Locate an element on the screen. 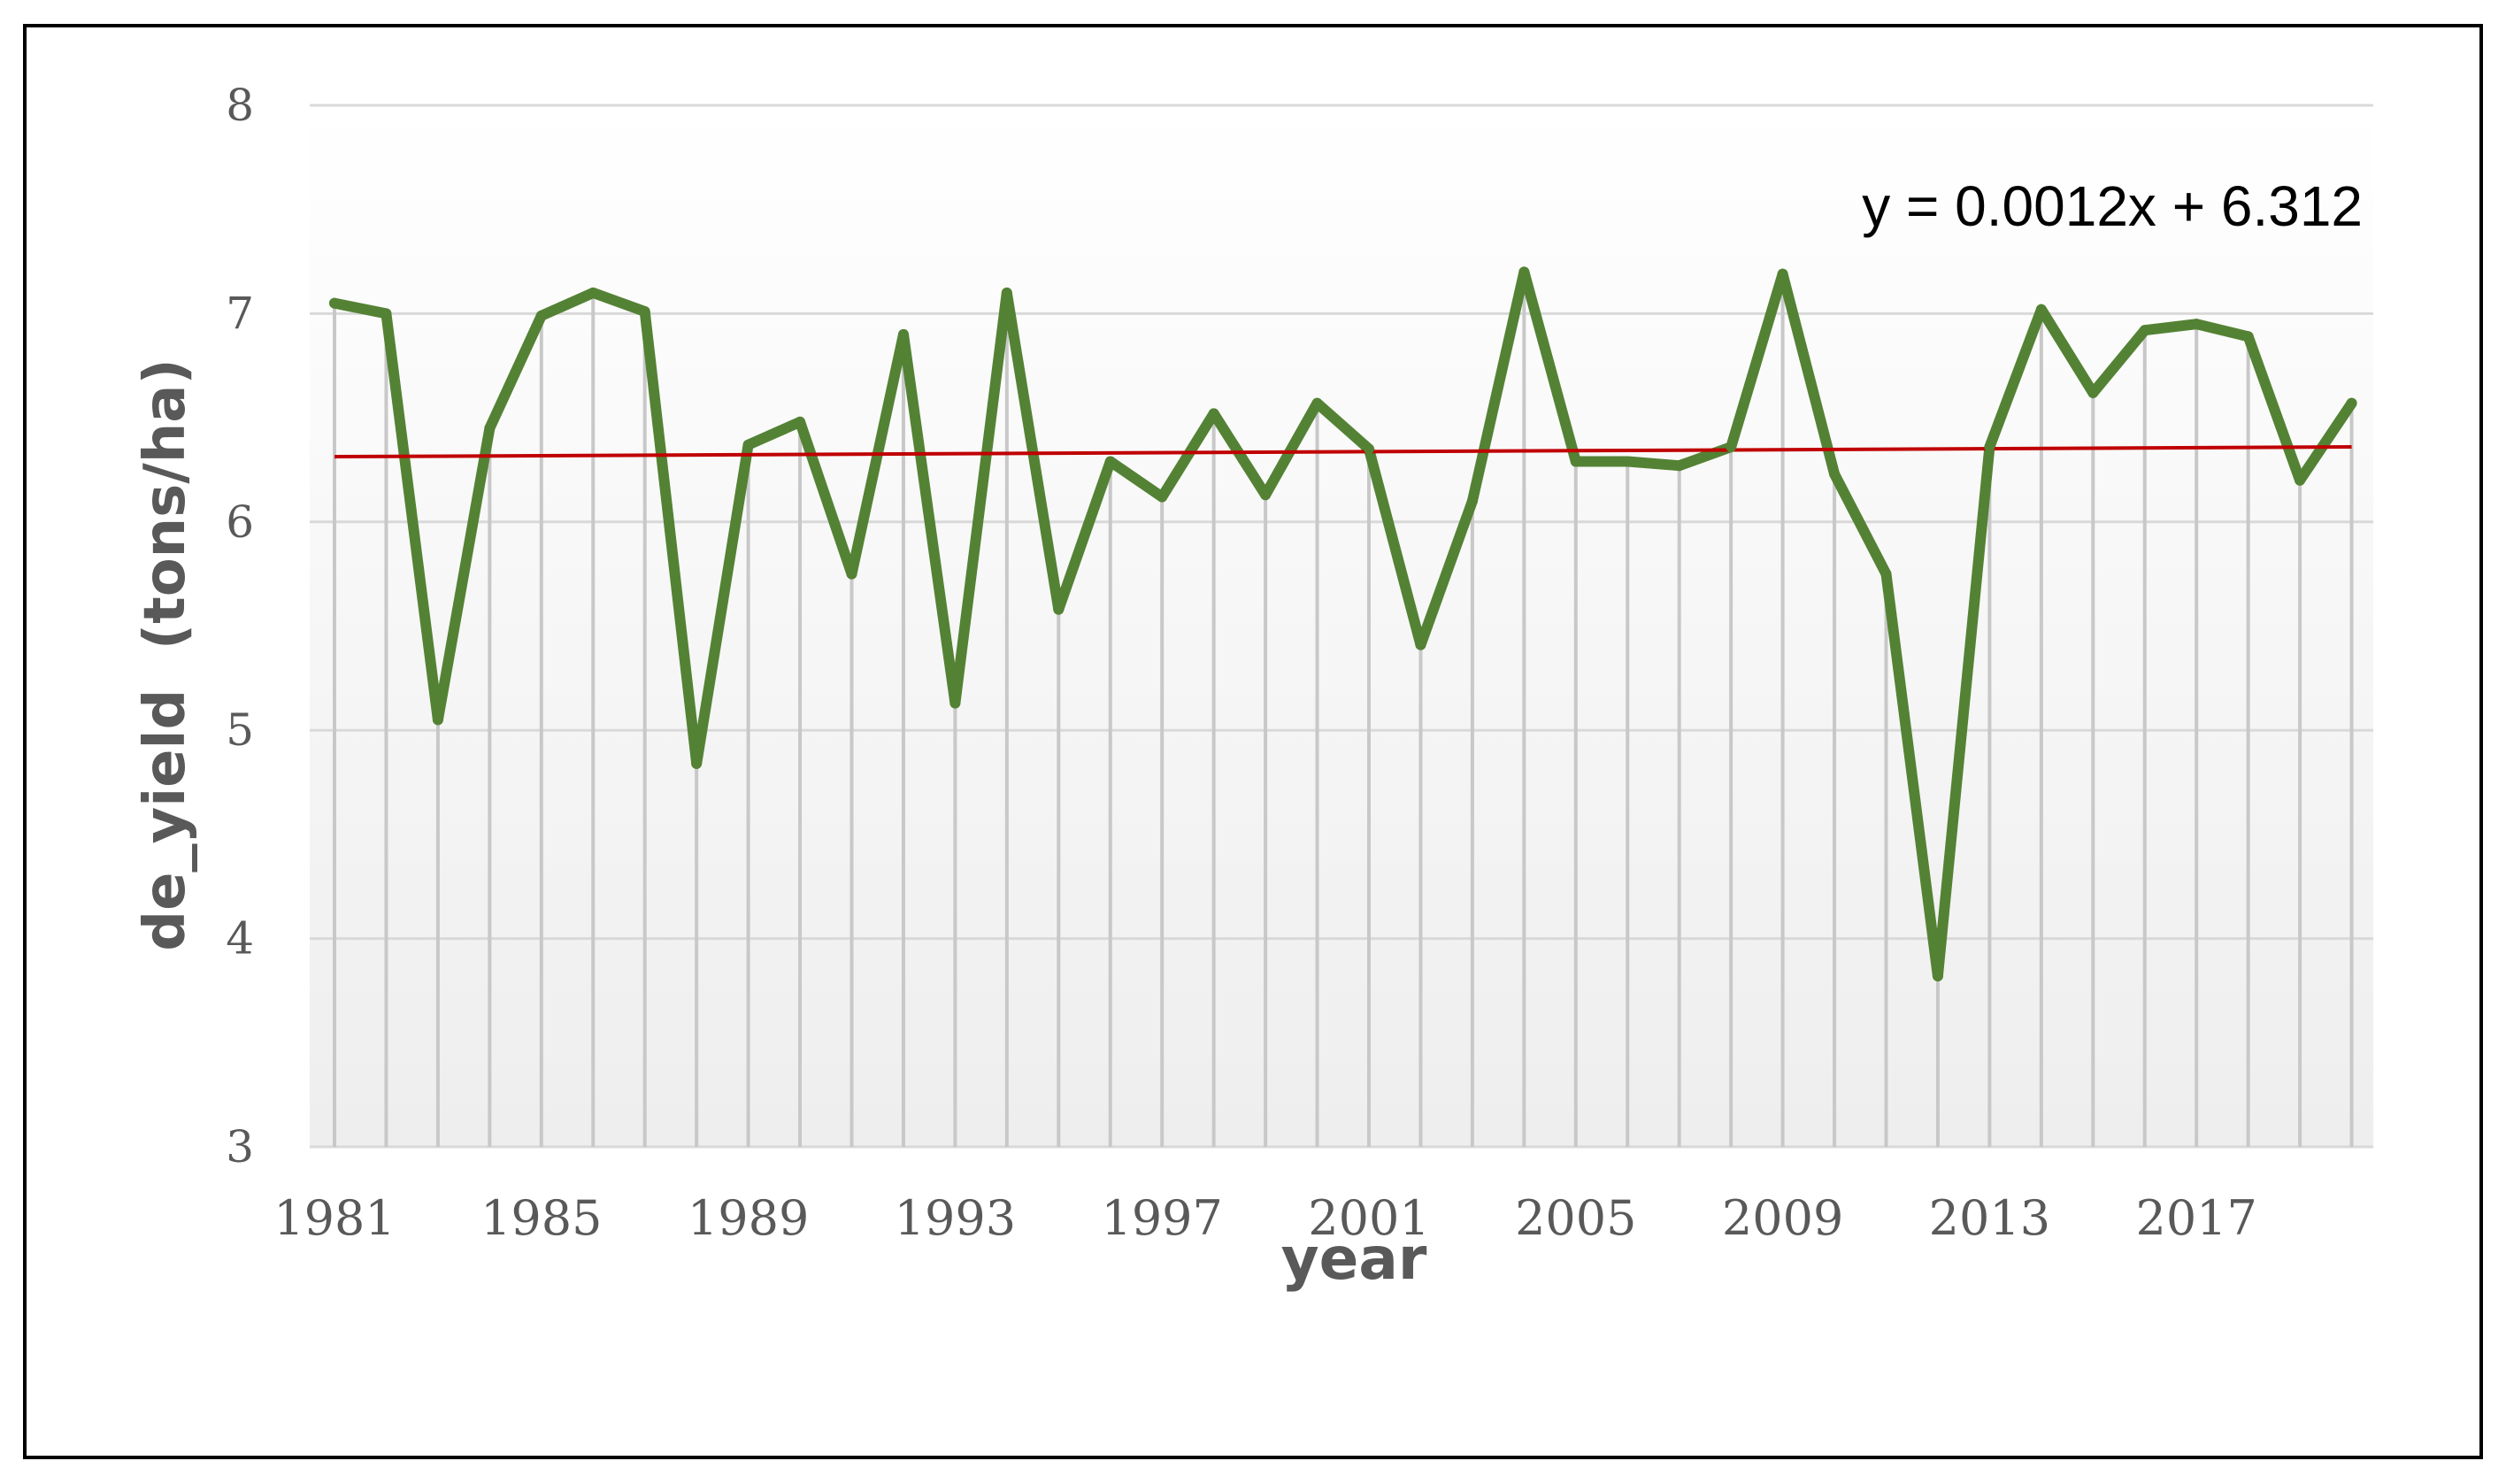 The height and width of the screenshot is (1484, 2506). x-tick-label: 1981 is located at coordinates (334, 1218).